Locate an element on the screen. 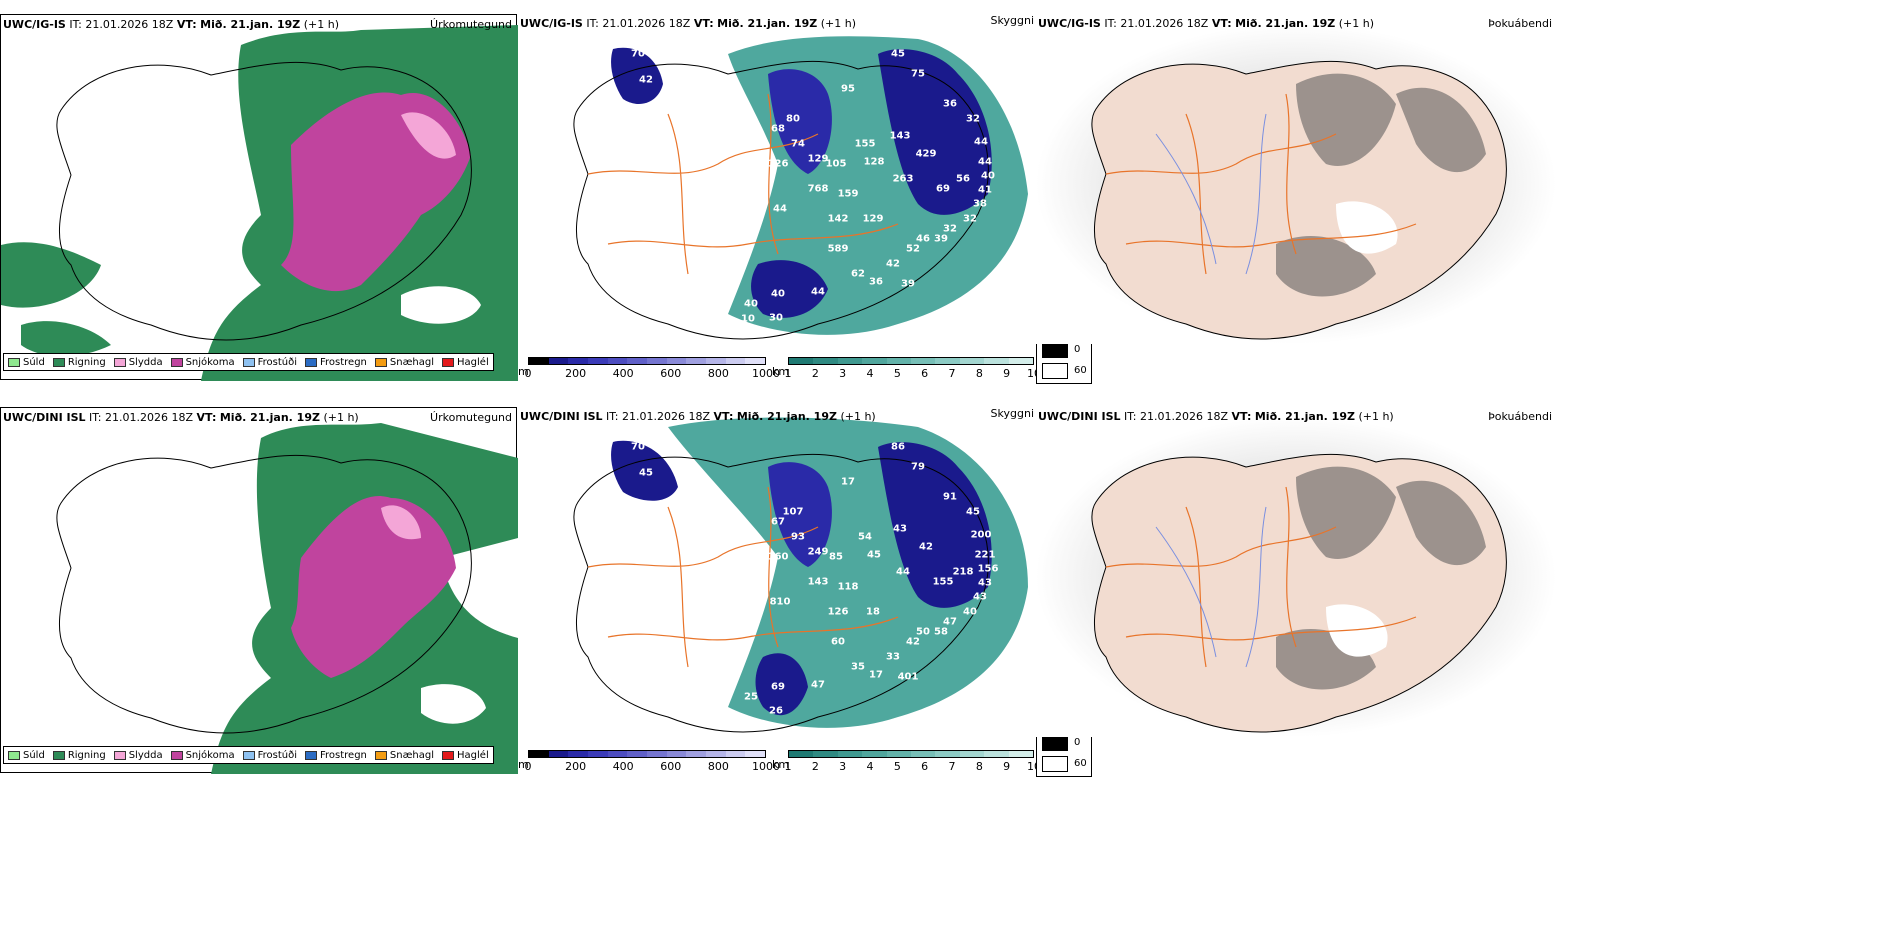 This screenshot has height=950, width=1900. visibility-unit: km is located at coordinates (781, 371).